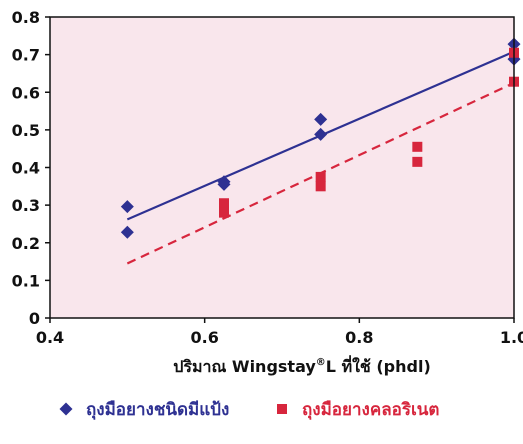  I want to click on x-axis-title-sup: ®, so click(321, 362).